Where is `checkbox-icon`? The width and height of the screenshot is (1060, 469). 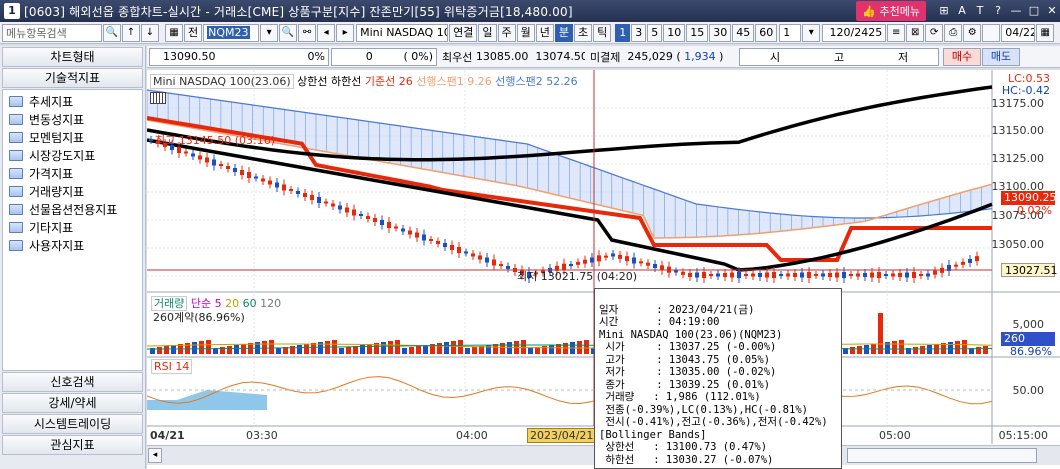 checkbox-icon is located at coordinates (991, 32).